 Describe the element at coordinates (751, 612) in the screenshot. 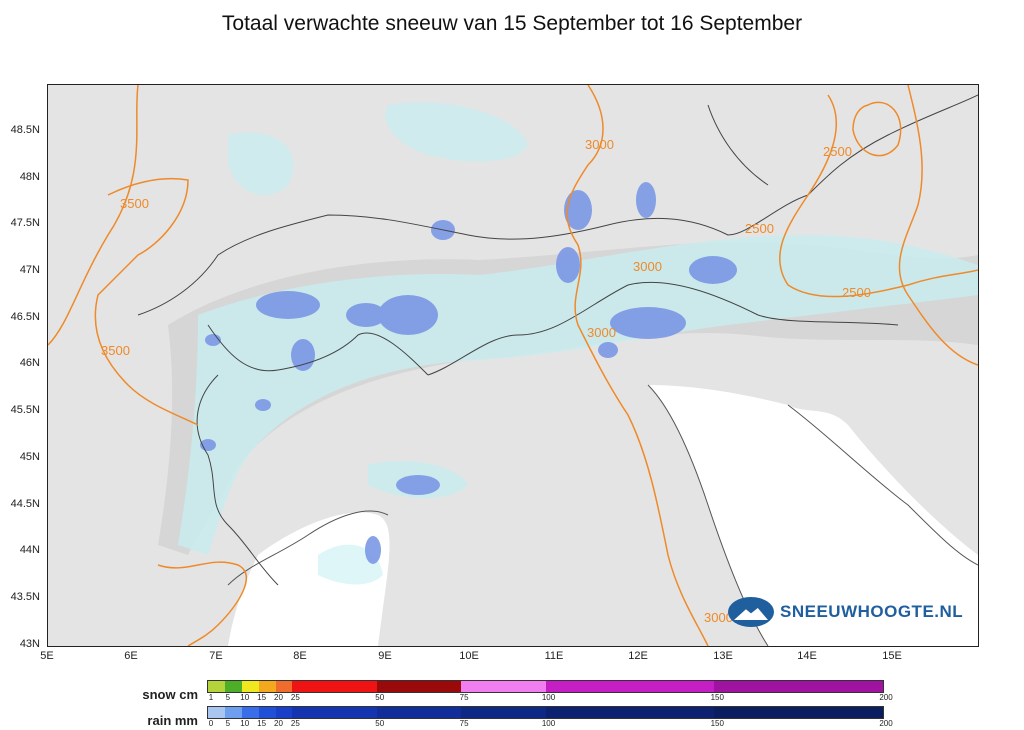

I see `mountain-logo-icon` at that location.